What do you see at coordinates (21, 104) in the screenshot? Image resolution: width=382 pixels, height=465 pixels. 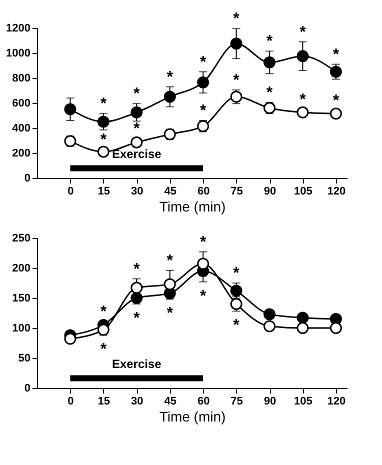 I see `y-tick-label: 600` at bounding box center [21, 104].